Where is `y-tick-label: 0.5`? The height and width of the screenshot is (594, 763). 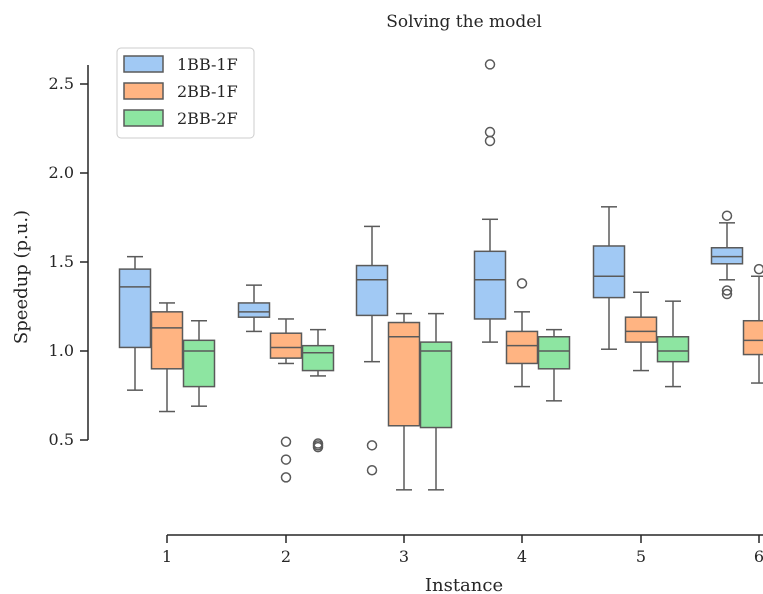 y-tick-label: 0.5 is located at coordinates (61, 439).